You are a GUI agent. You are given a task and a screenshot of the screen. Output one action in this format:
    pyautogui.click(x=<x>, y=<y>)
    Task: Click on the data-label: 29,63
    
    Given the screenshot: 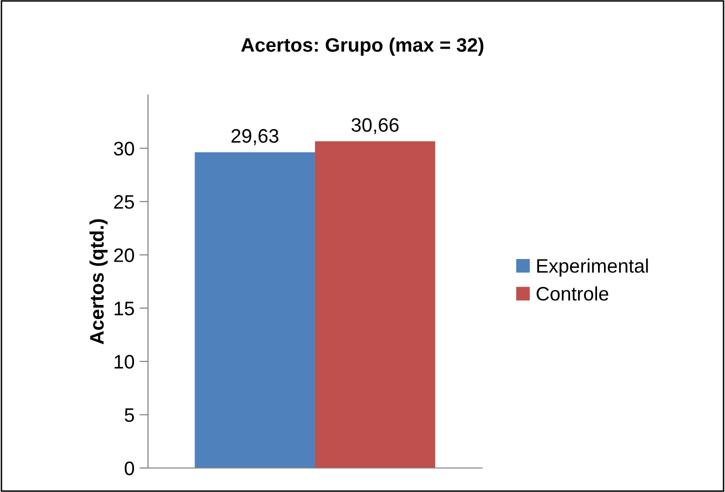 What is the action you would take?
    pyautogui.click(x=255, y=137)
    